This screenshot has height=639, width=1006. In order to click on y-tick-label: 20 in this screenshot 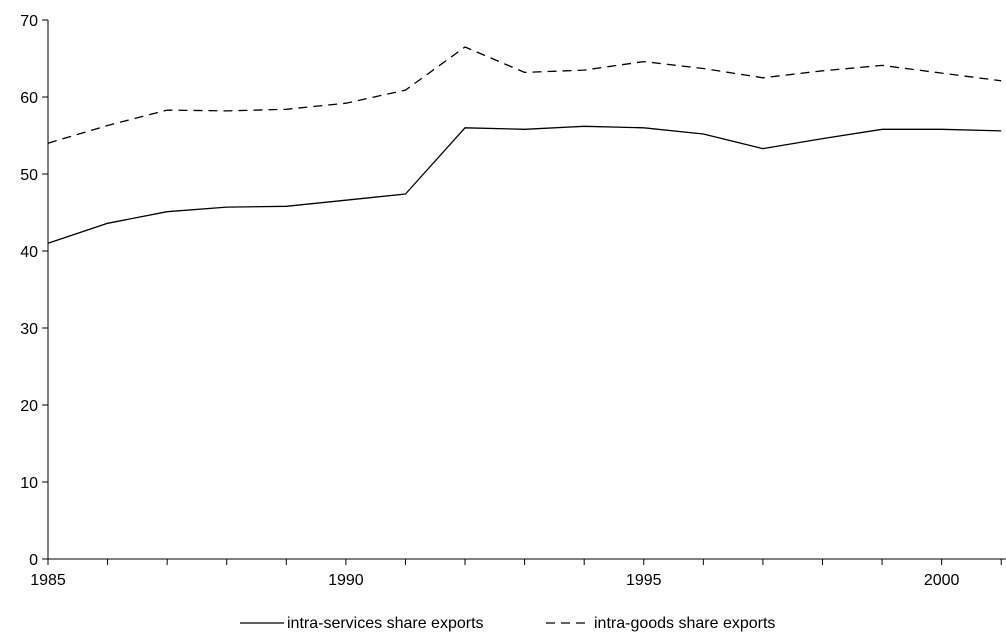, I will do `click(29, 406)`.